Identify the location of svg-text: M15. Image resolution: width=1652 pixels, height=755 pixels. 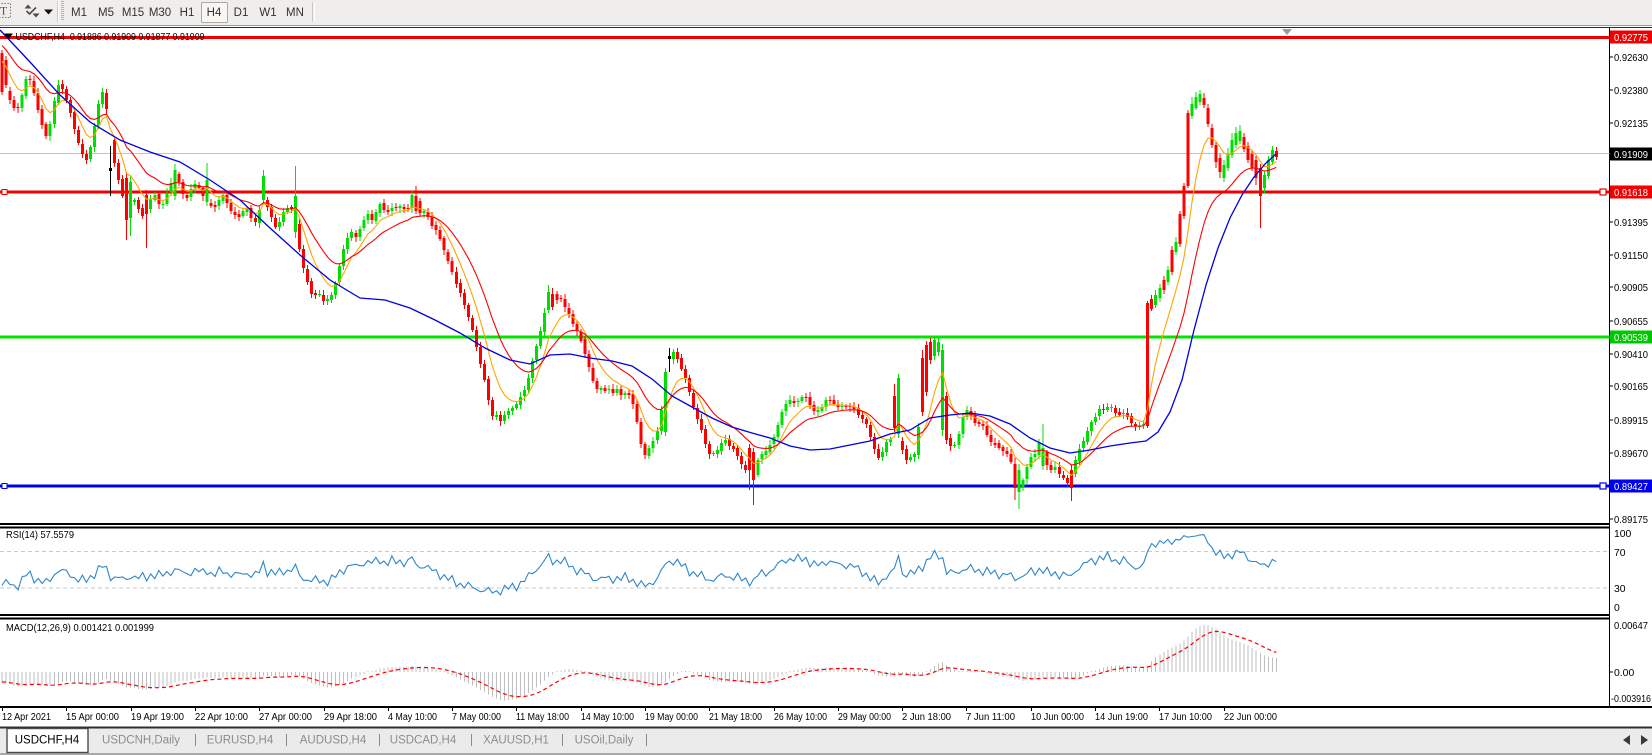
(133, 13).